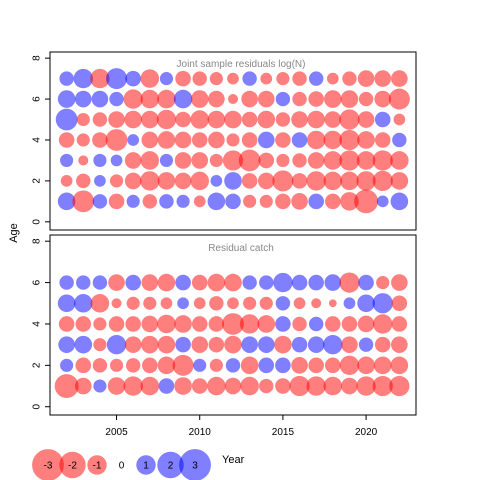 This screenshot has width=480, height=480. I want to click on x-tick-label: 2015, so click(283, 432).